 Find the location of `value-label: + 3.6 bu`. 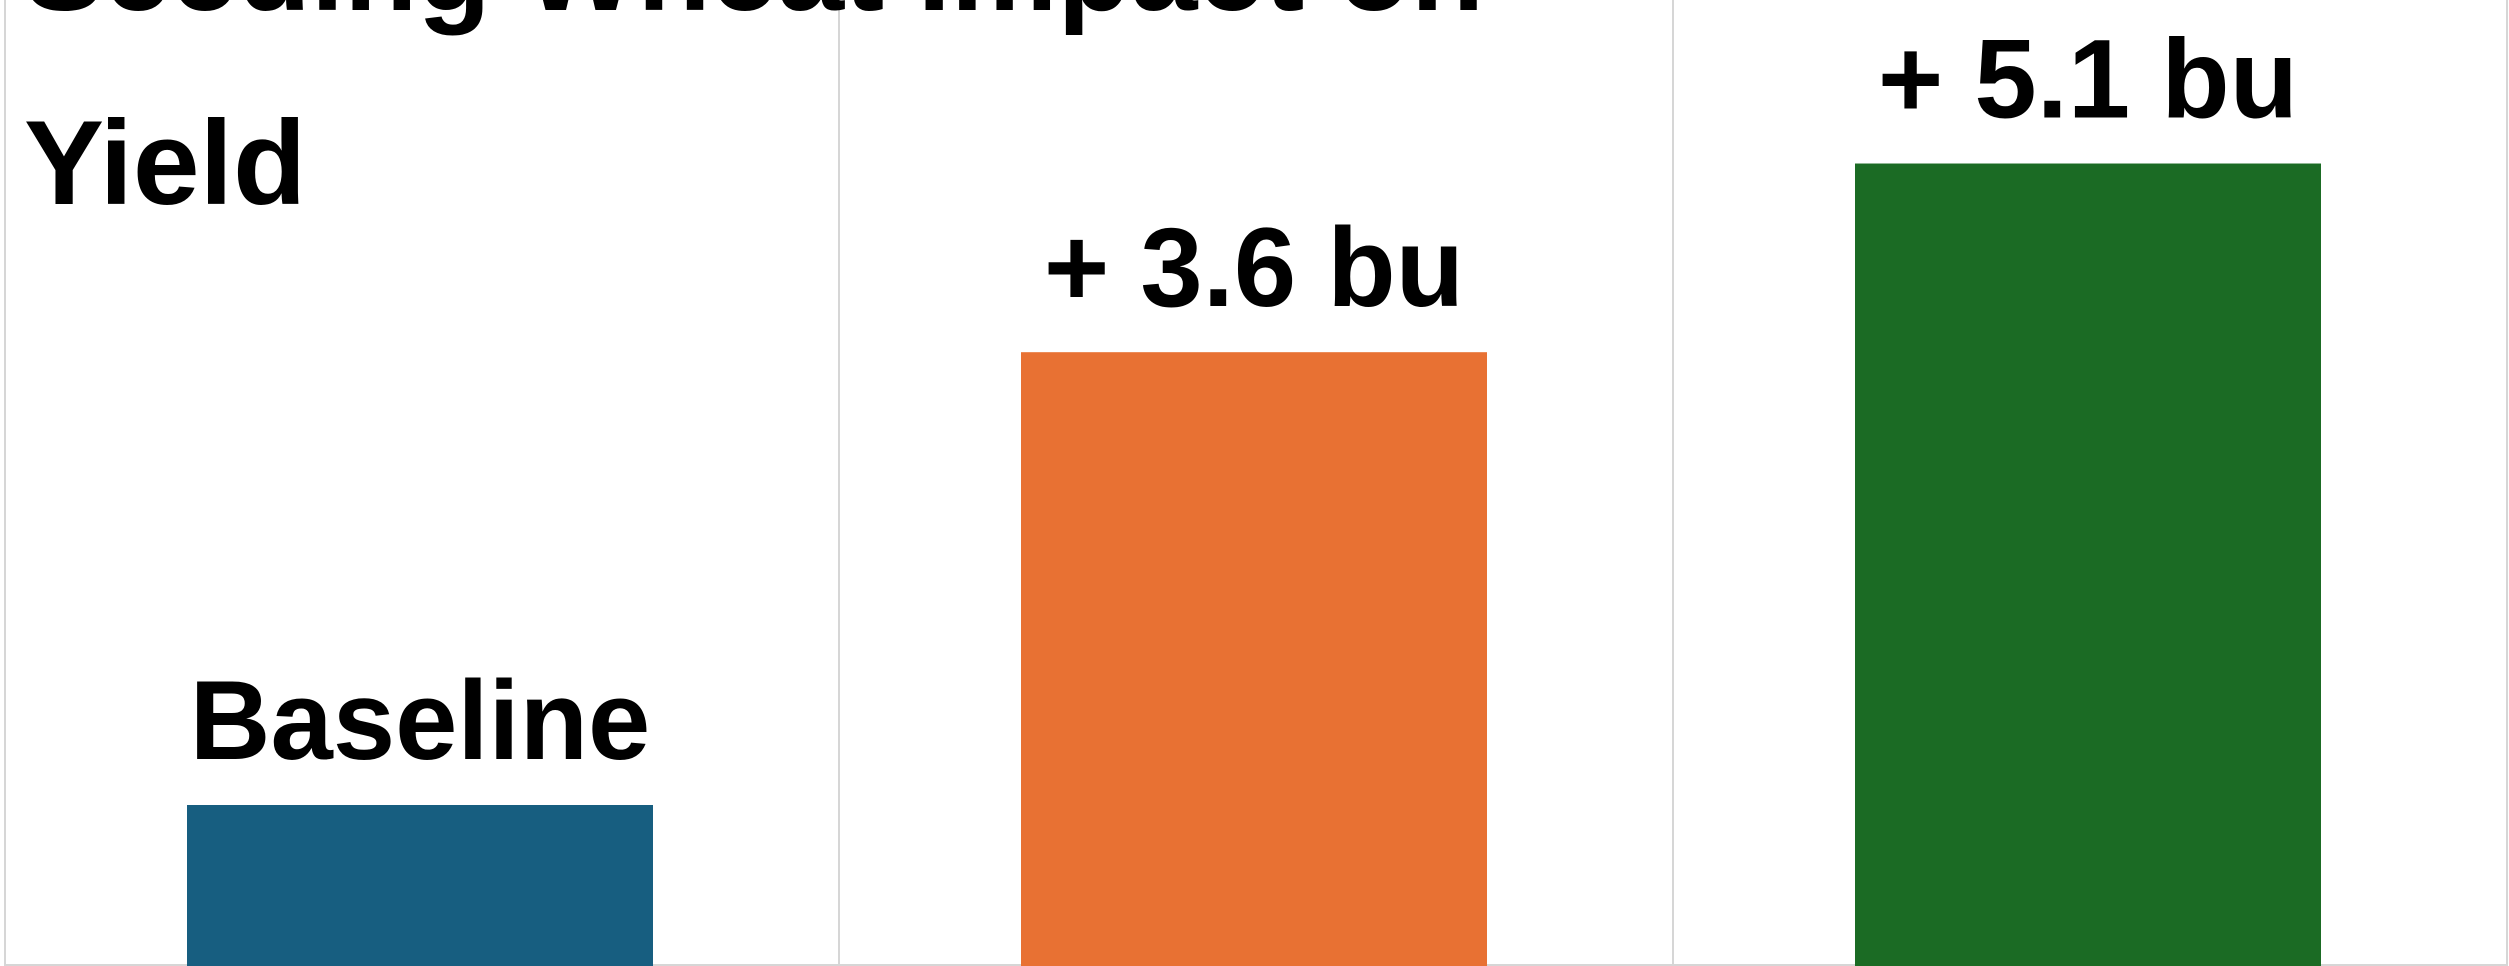

value-label: + 3.6 bu is located at coordinates (1254, 267).